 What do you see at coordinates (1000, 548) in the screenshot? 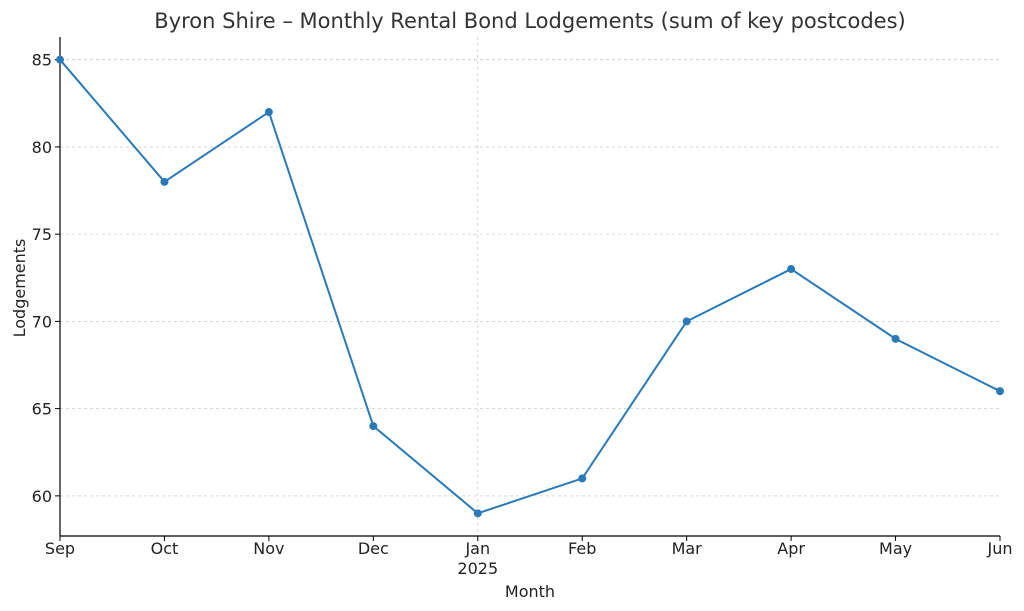
I see `x-tick-label: Jun` at bounding box center [1000, 548].